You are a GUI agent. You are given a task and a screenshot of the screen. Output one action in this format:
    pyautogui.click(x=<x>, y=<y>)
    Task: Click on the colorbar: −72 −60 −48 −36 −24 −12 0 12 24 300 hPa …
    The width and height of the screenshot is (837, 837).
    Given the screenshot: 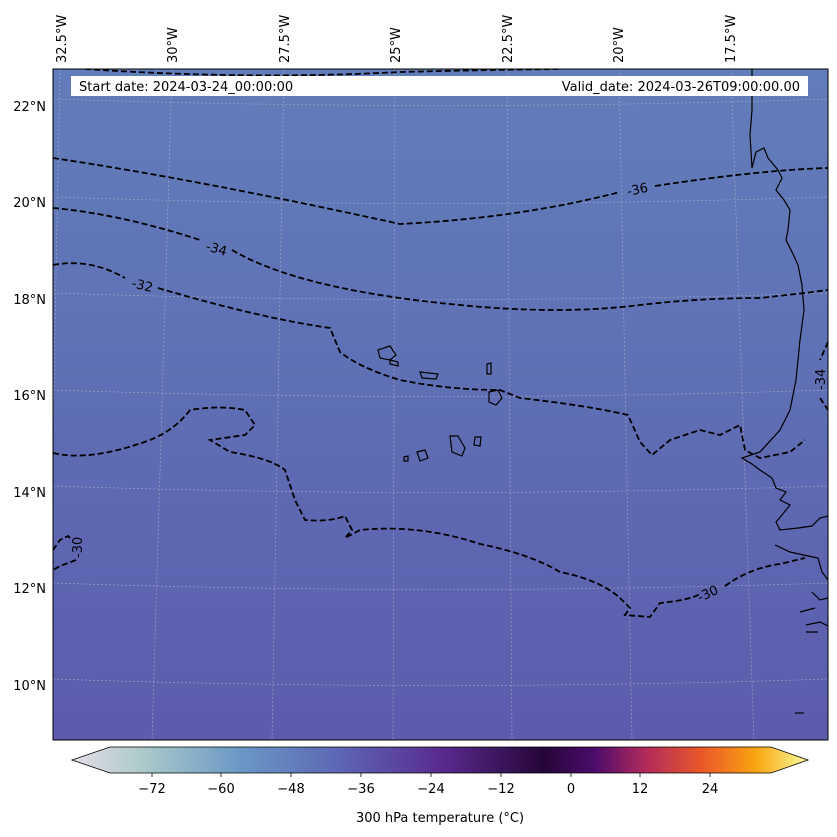 What is the action you would take?
    pyautogui.click(x=440, y=786)
    